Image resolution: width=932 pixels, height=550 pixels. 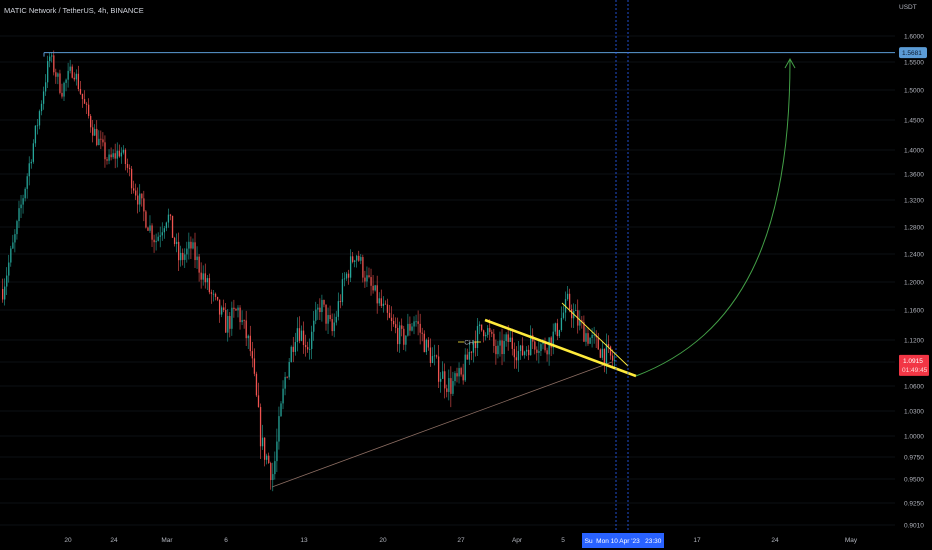 What do you see at coordinates (442, 424) in the screenshot?
I see `support-line` at bounding box center [442, 424].